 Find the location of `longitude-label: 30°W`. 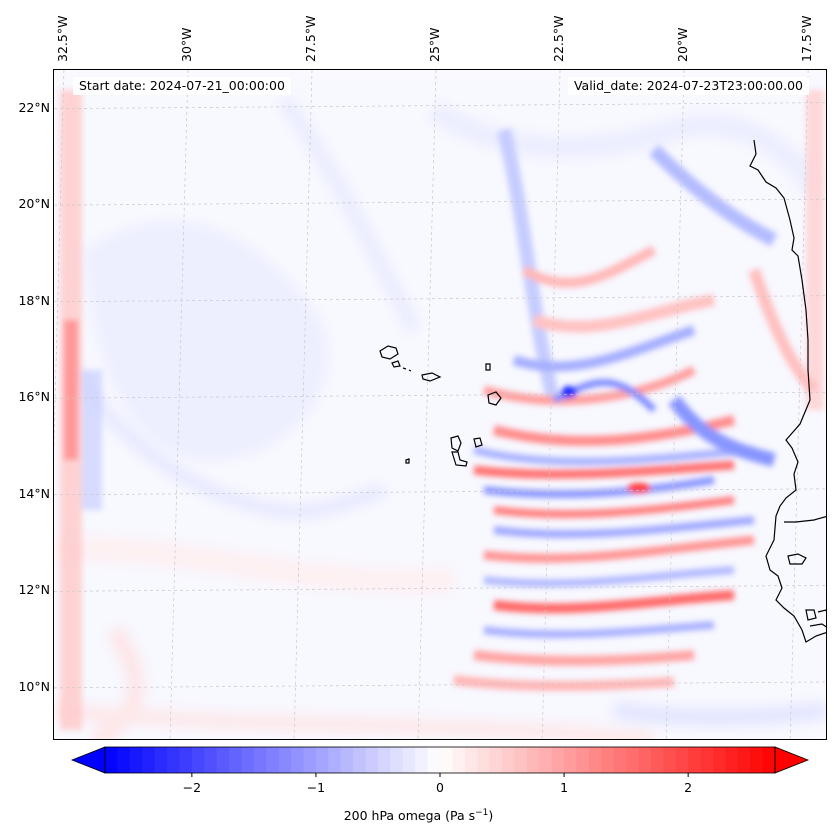

longitude-label: 30°W is located at coordinates (186, 44).